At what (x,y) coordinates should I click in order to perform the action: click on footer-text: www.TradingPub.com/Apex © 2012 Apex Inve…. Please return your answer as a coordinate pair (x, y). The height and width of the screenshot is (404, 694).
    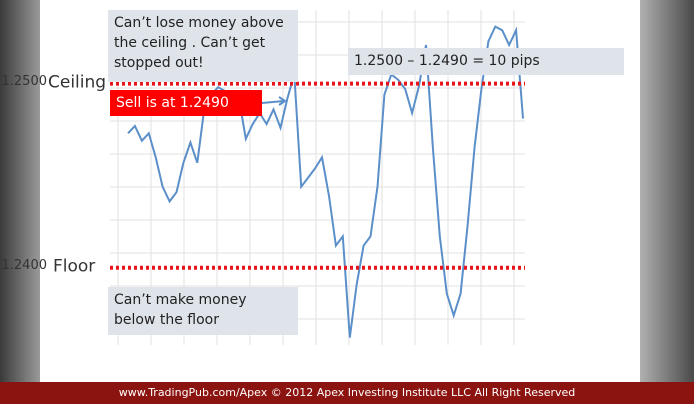
    Looking at the image, I should click on (347, 392).